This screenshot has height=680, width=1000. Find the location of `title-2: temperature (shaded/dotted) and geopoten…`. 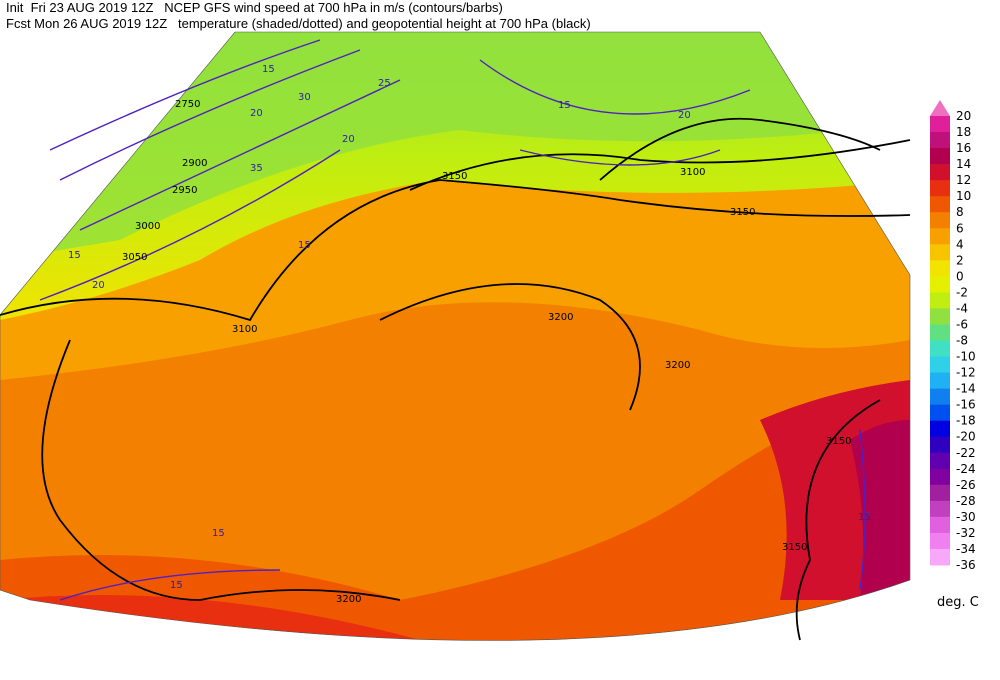

title-2: temperature (shaded/dotted) and geopoten… is located at coordinates (384, 23).